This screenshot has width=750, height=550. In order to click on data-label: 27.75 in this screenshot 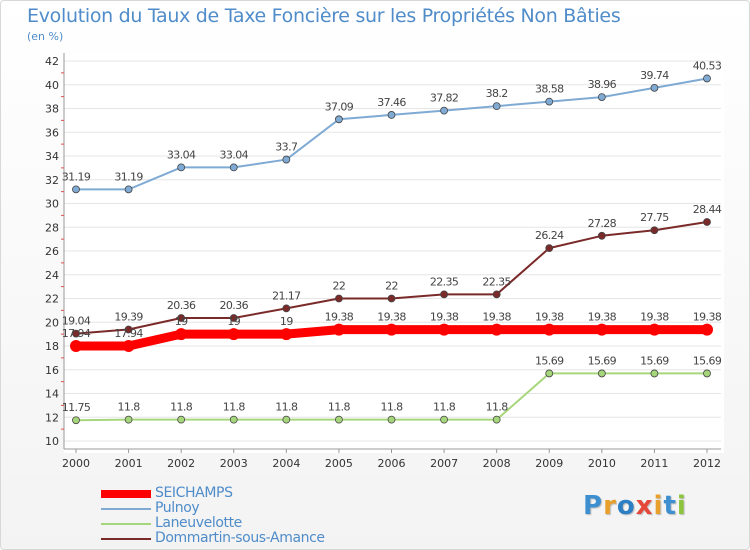, I will do `click(654, 217)`.